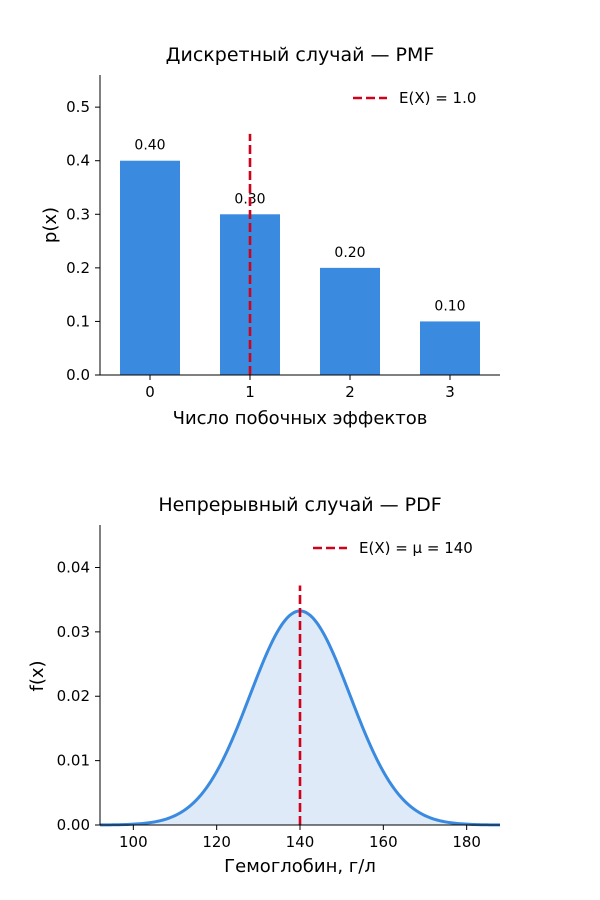 This screenshot has height=900, width=600. Describe the element at coordinates (300, 842) in the screenshot. I see `pdf-x-tick-label: 140` at that location.